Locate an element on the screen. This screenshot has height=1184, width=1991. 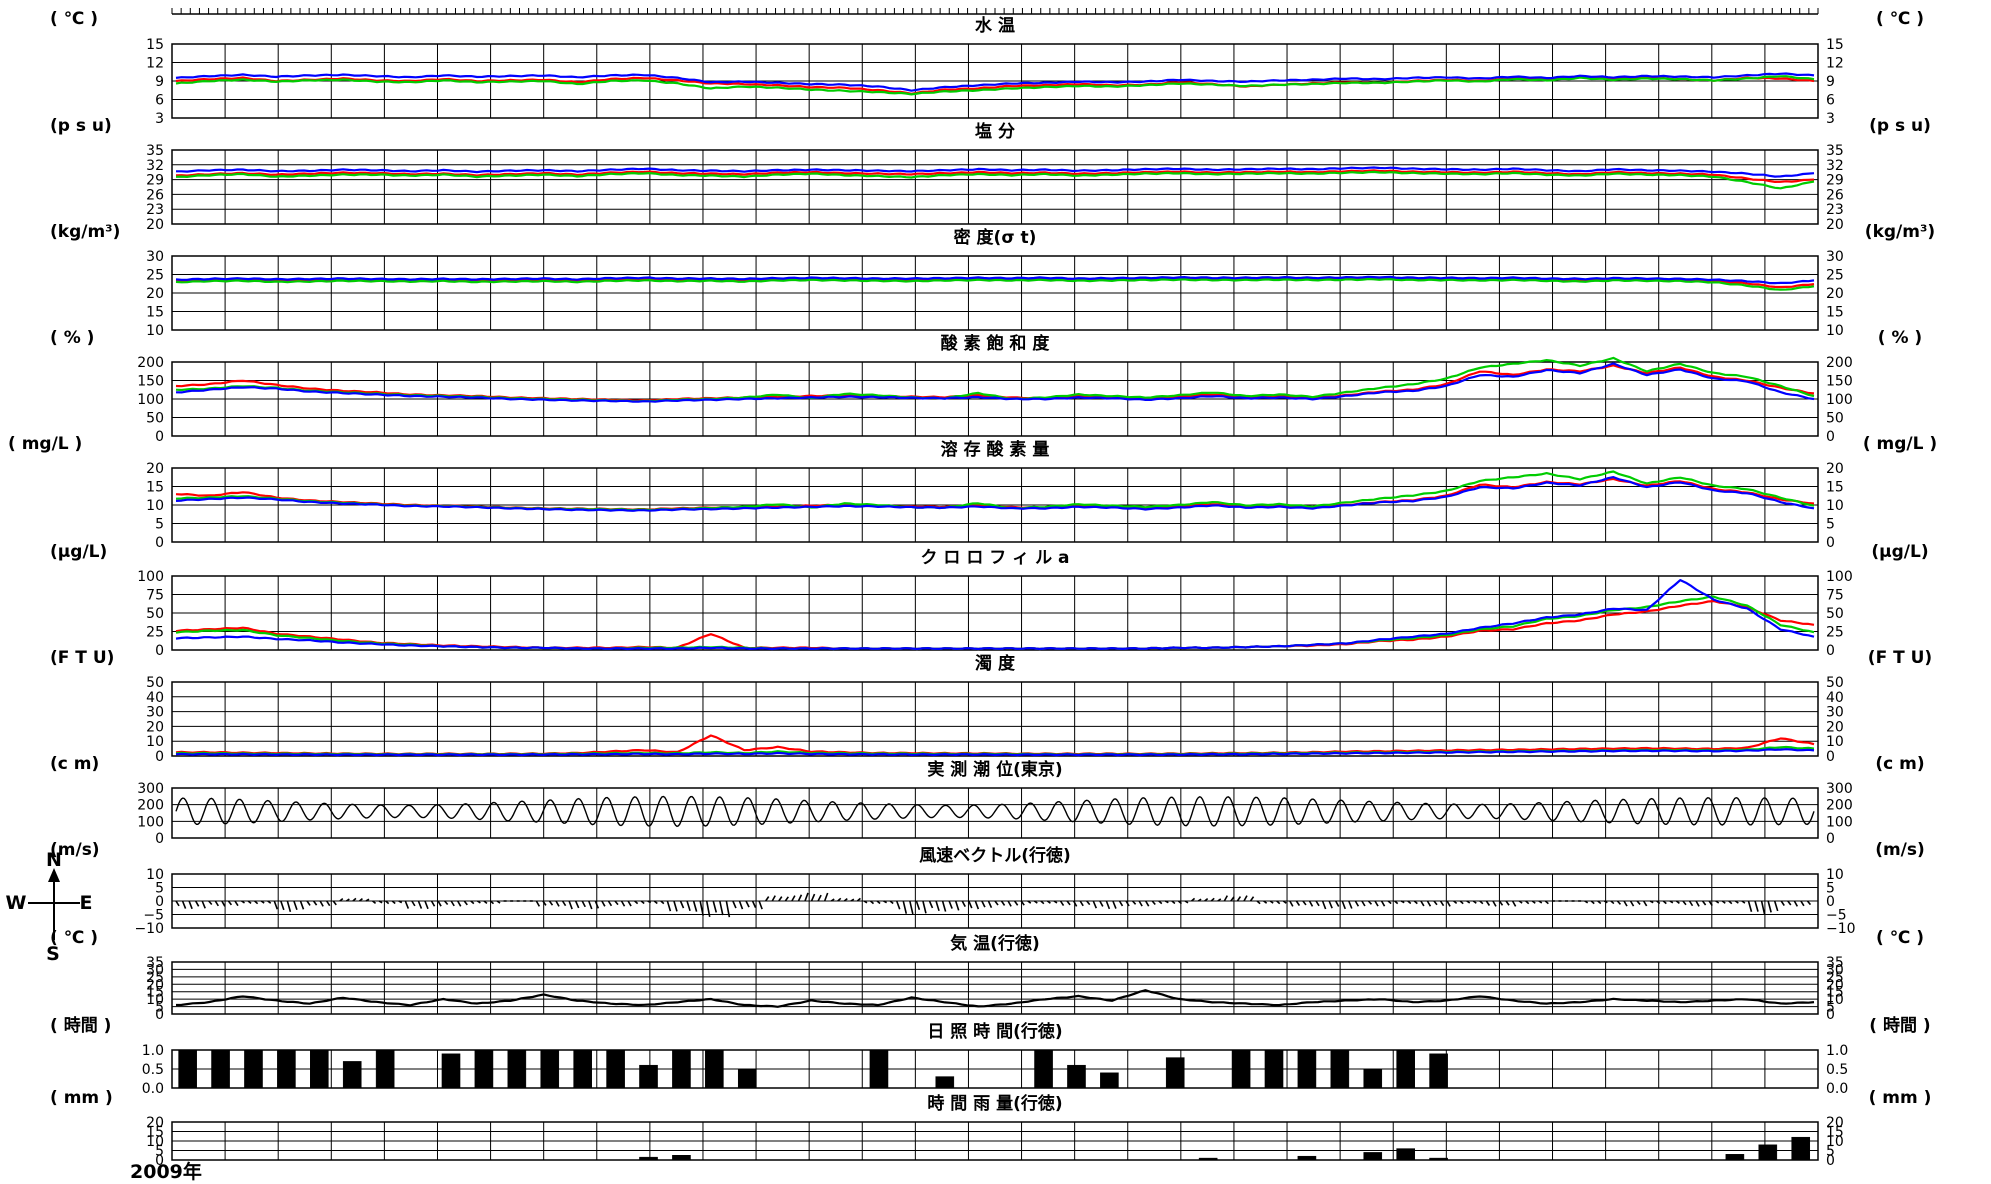
unit-label-left: (kg/m³) is located at coordinates (85, 232).